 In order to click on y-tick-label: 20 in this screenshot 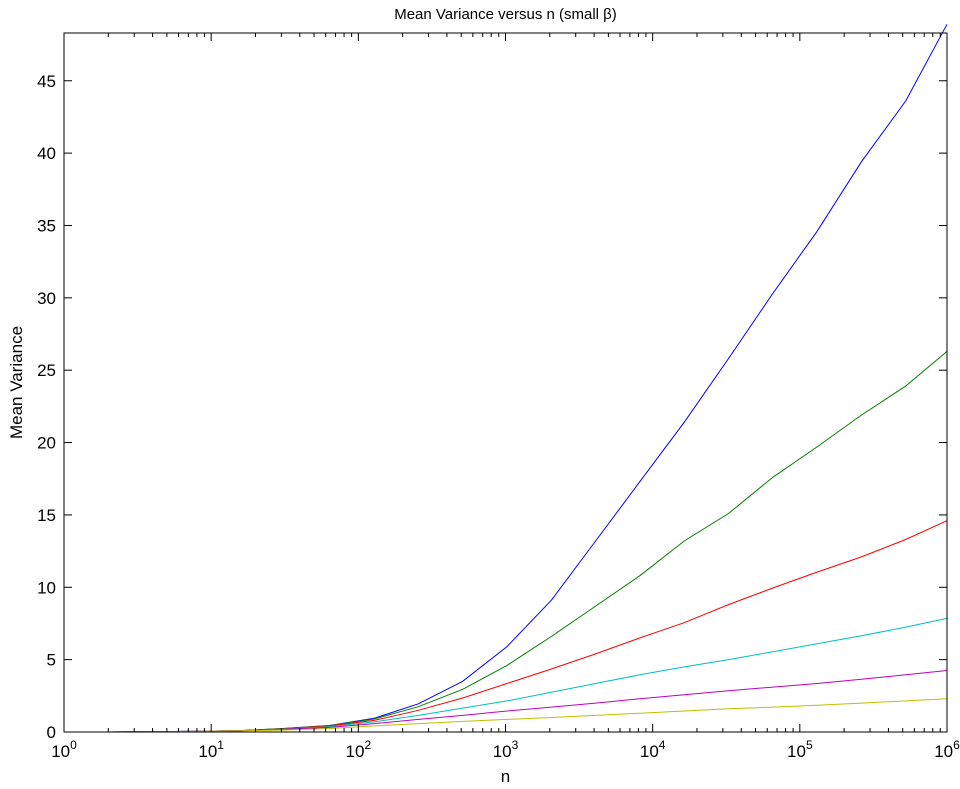, I will do `click(46, 443)`.